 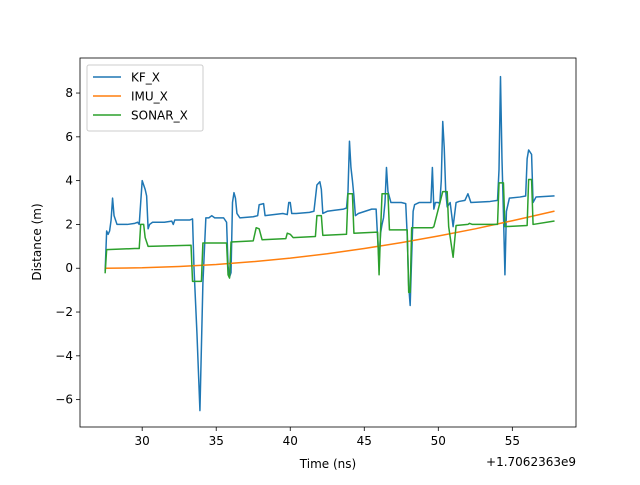 What do you see at coordinates (69, 93) in the screenshot?
I see `y-tick-label: 8` at bounding box center [69, 93].